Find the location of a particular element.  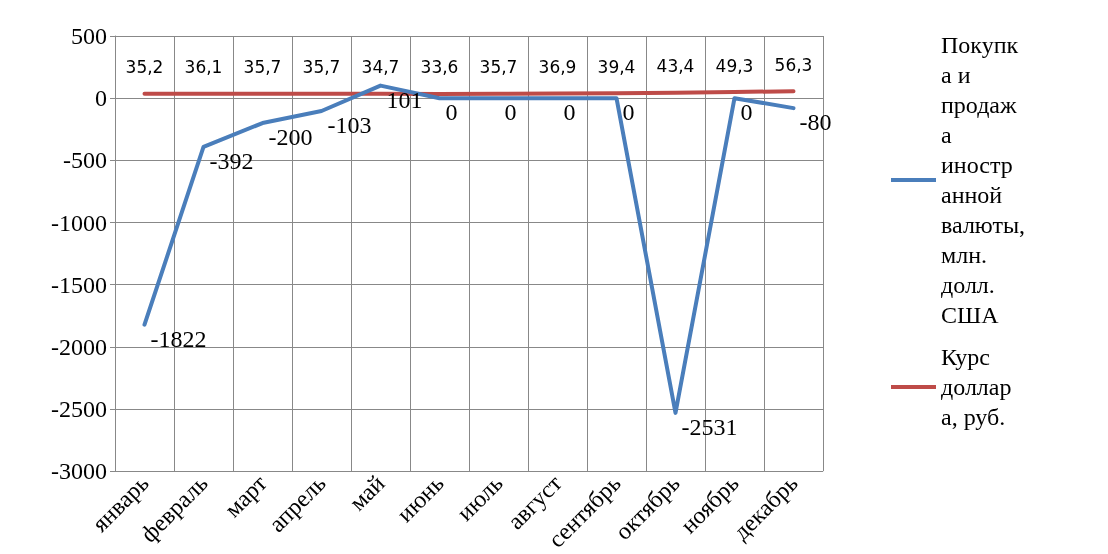

data-label: -2531 is located at coordinates (709, 426).